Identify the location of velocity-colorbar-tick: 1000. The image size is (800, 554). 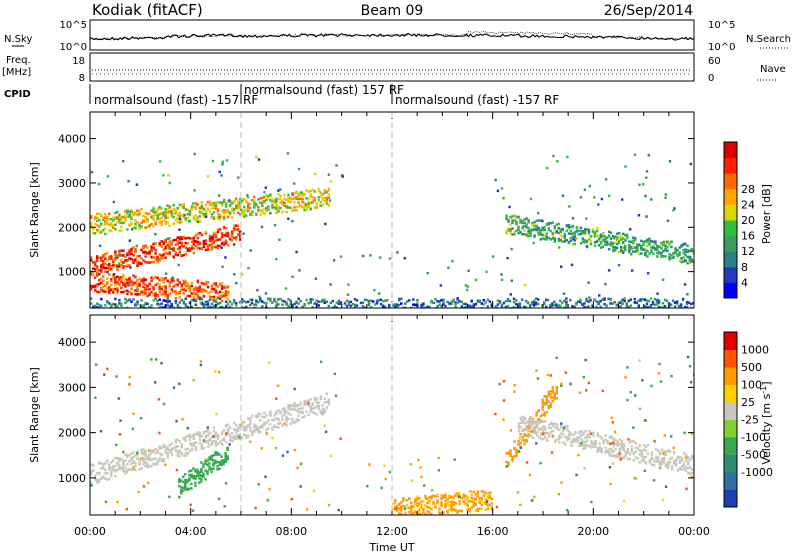
(755, 350).